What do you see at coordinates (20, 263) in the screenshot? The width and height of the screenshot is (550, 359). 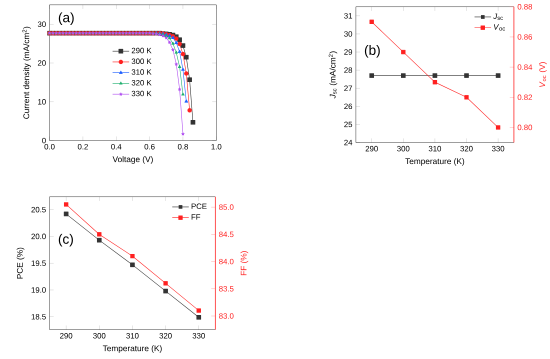 I see `y-axis-title: PCE (%)` at bounding box center [20, 263].